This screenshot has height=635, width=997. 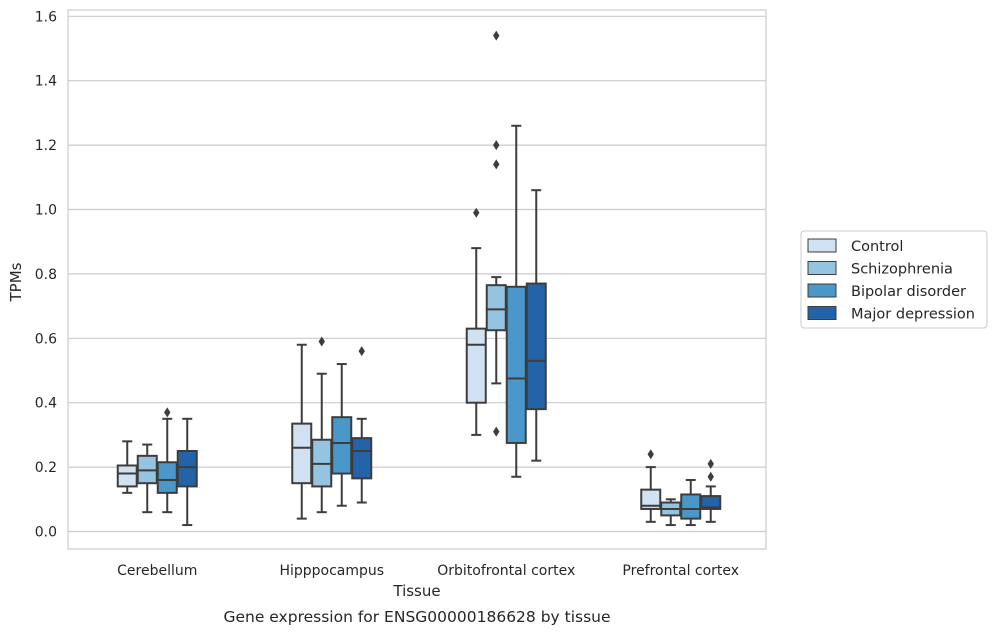 What do you see at coordinates (46, 533) in the screenshot?
I see `y-tick-label: 0.0` at bounding box center [46, 533].